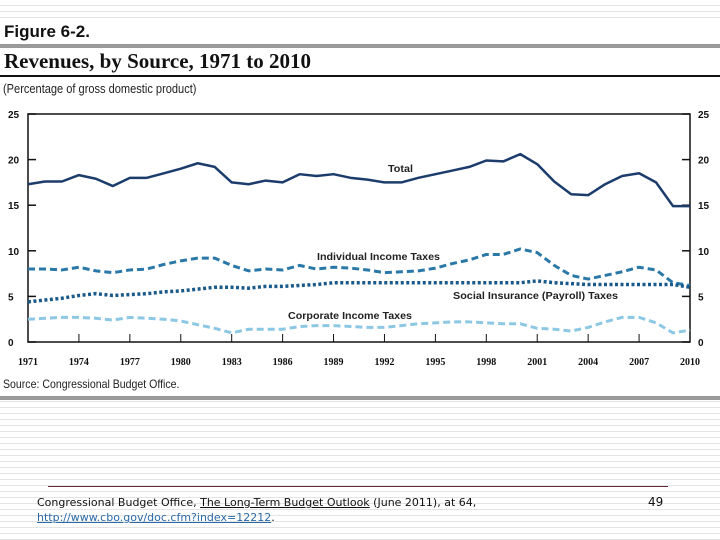  Describe the element at coordinates (158, 61) in the screenshot. I see `chart-title: Revenues, by Source, 1971 to 2010` at that location.